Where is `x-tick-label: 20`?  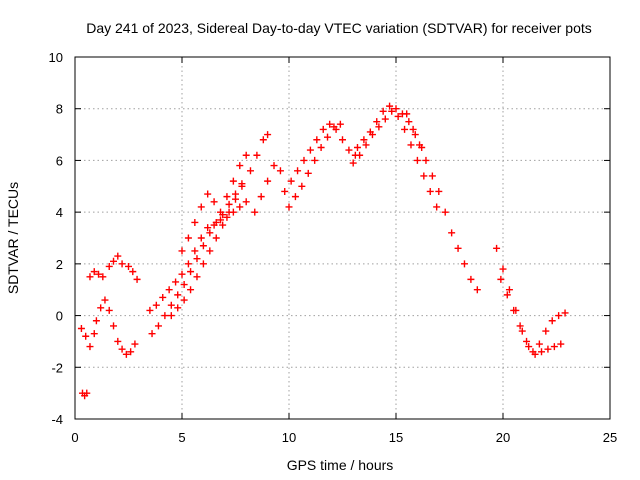 x-tick-label: 20 is located at coordinates (503, 437).